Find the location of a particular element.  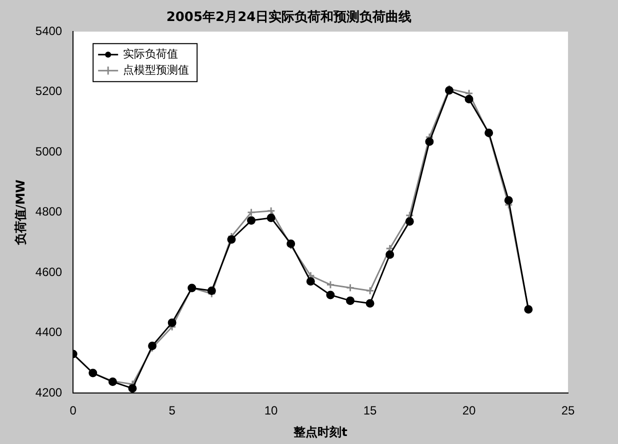

x-tick-label: 10 is located at coordinates (271, 411).